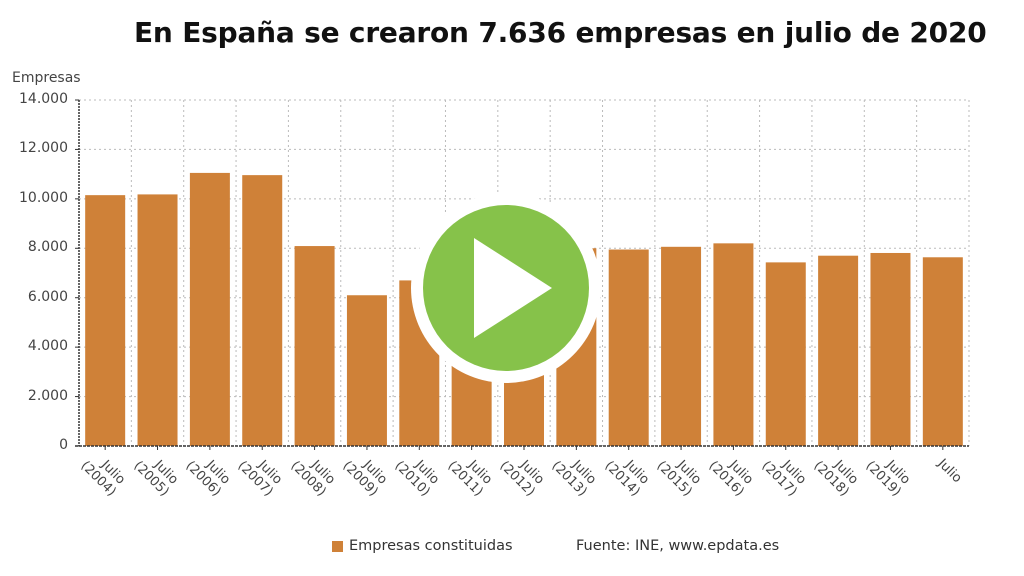 Image resolution: width=1024 pixels, height=576 pixels. I want to click on x-tick-label: Julio (2006), so click(207, 478).